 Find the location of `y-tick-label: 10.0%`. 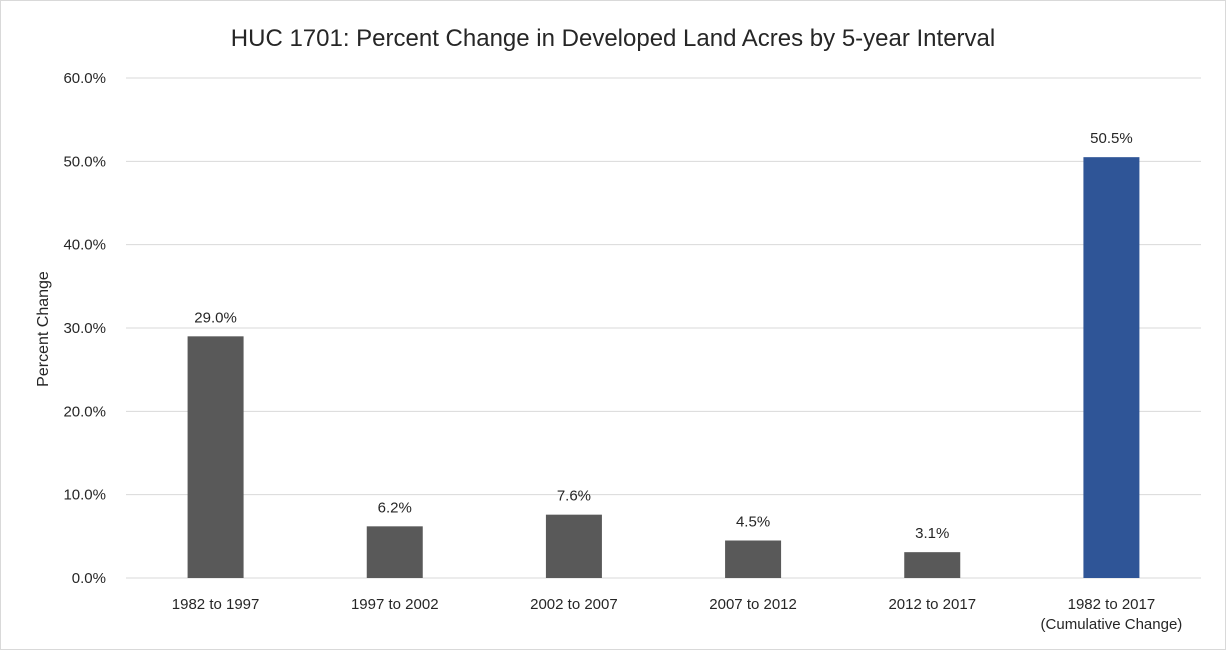

y-tick-label: 10.0% is located at coordinates (84, 495).